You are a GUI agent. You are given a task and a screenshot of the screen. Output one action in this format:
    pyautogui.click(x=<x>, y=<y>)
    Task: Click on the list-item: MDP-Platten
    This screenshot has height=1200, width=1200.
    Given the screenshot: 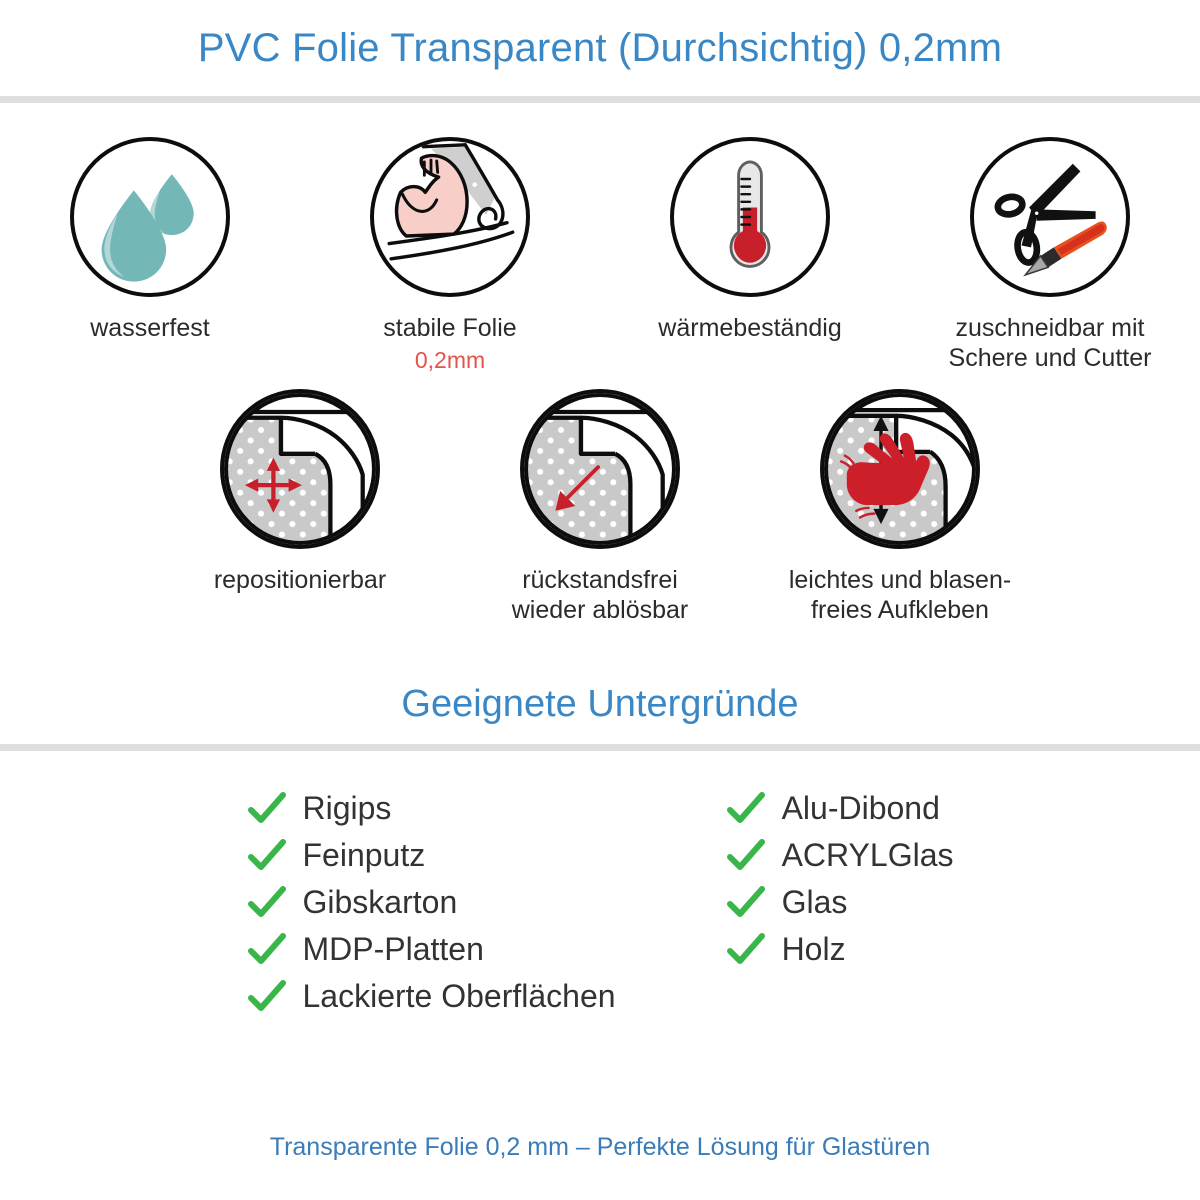 What is the action you would take?
    pyautogui.click(x=431, y=949)
    